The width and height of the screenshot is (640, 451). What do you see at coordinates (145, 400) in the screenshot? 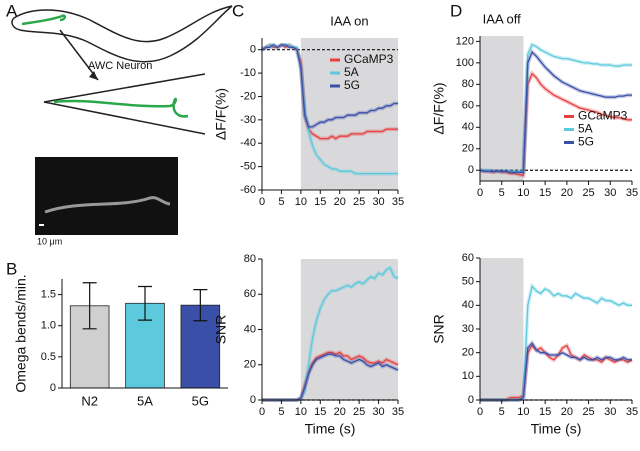
I see `x-tick-label: 5A` at bounding box center [145, 400].